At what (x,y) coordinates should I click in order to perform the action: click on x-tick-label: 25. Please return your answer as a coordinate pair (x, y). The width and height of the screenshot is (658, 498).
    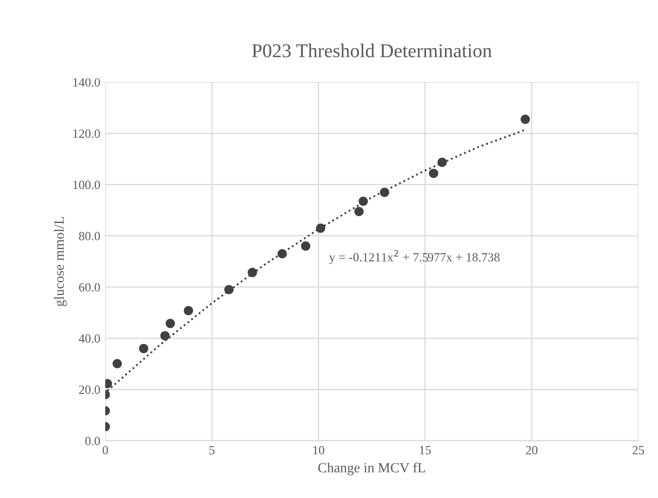
    Looking at the image, I should click on (638, 450).